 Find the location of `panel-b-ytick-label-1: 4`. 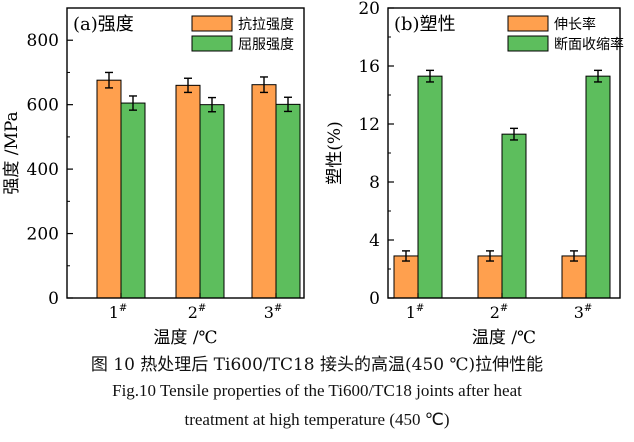

panel-b-ytick-label-1: 4 is located at coordinates (374, 241).